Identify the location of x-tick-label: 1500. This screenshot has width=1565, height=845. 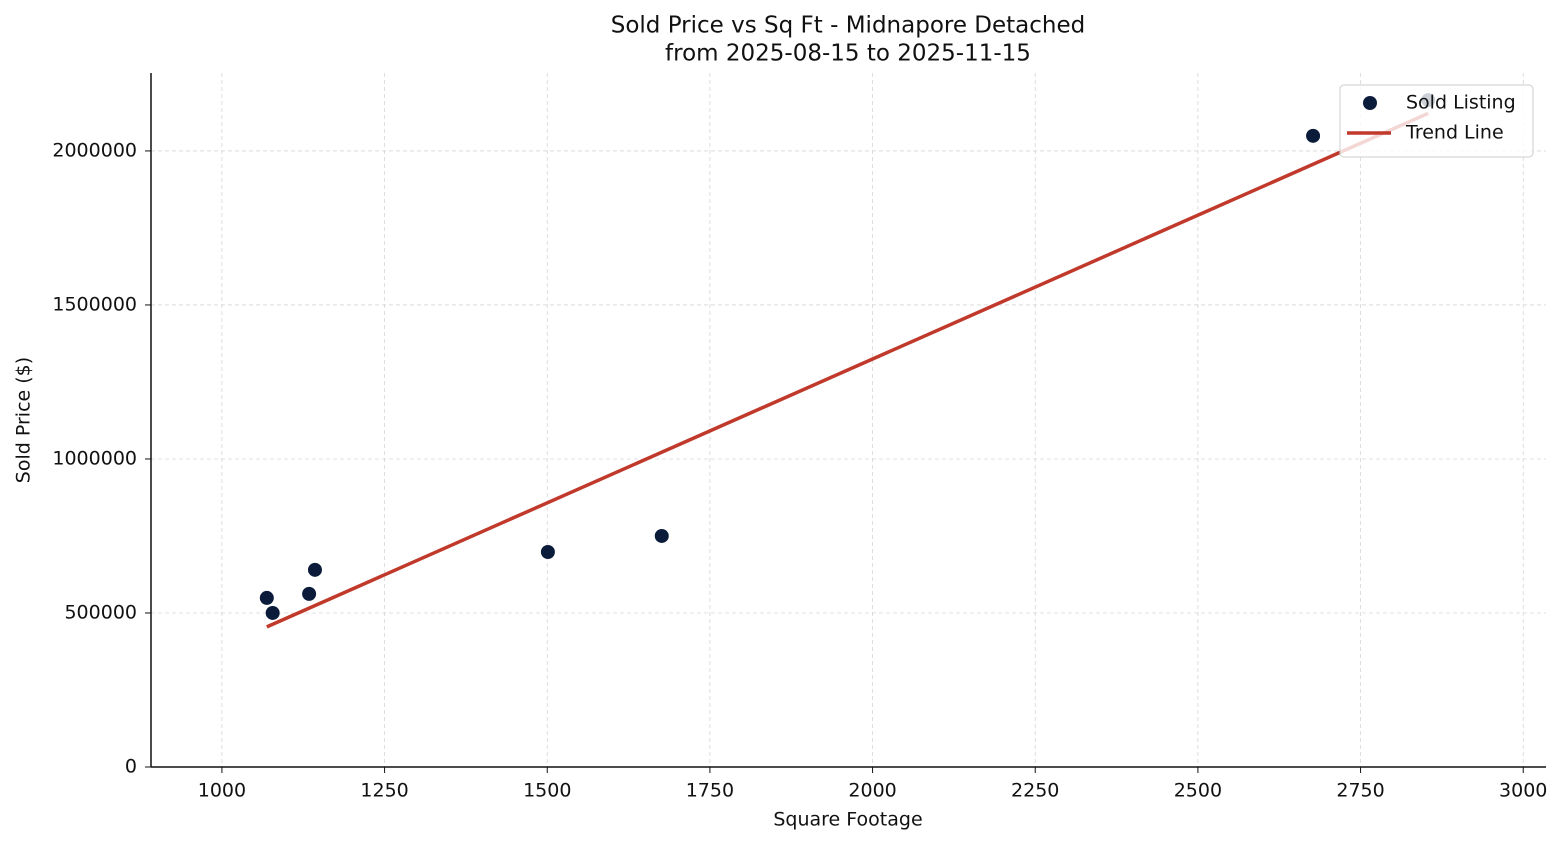
(547, 791).